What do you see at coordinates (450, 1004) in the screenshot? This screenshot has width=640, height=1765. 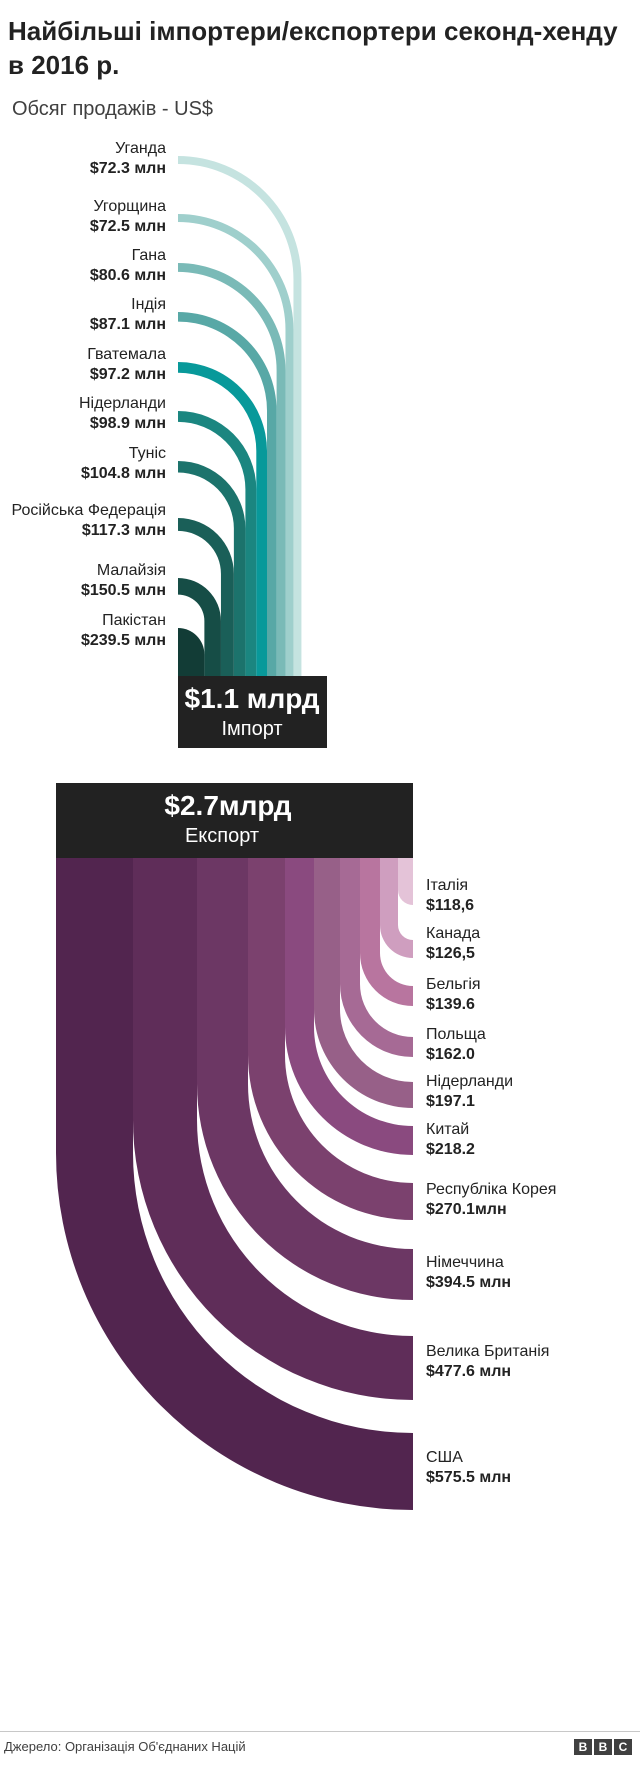 I see `export-value-label: $139.6` at bounding box center [450, 1004].